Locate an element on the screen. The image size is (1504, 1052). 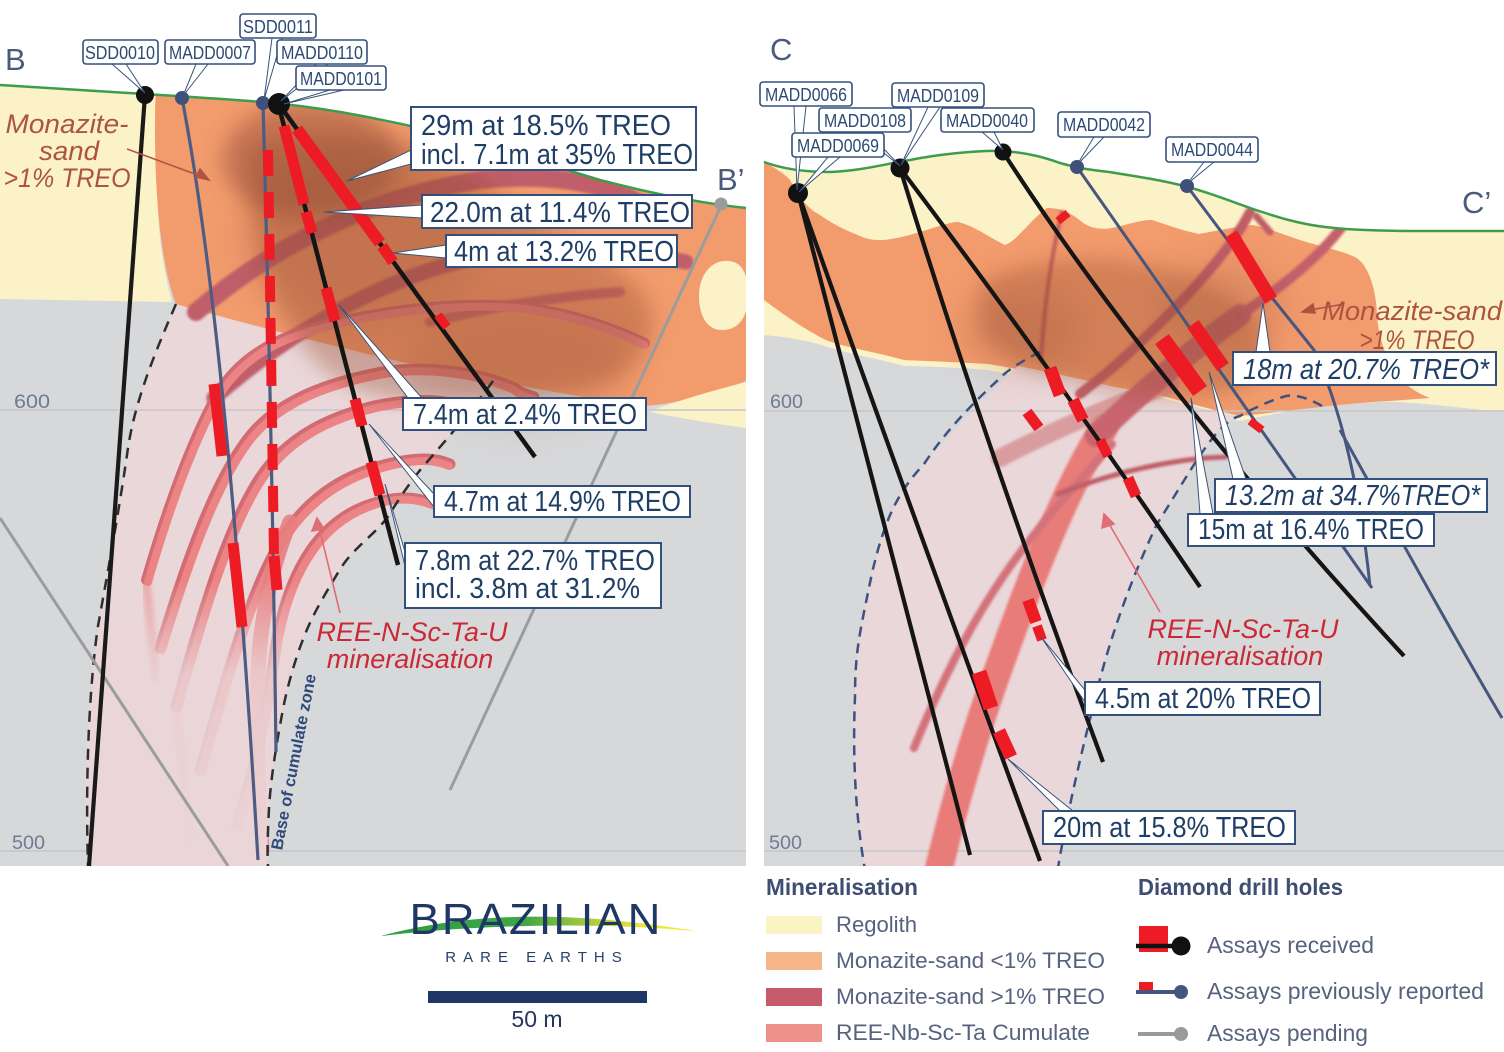
svg-text: Mineralisation is located at coordinates (842, 887).